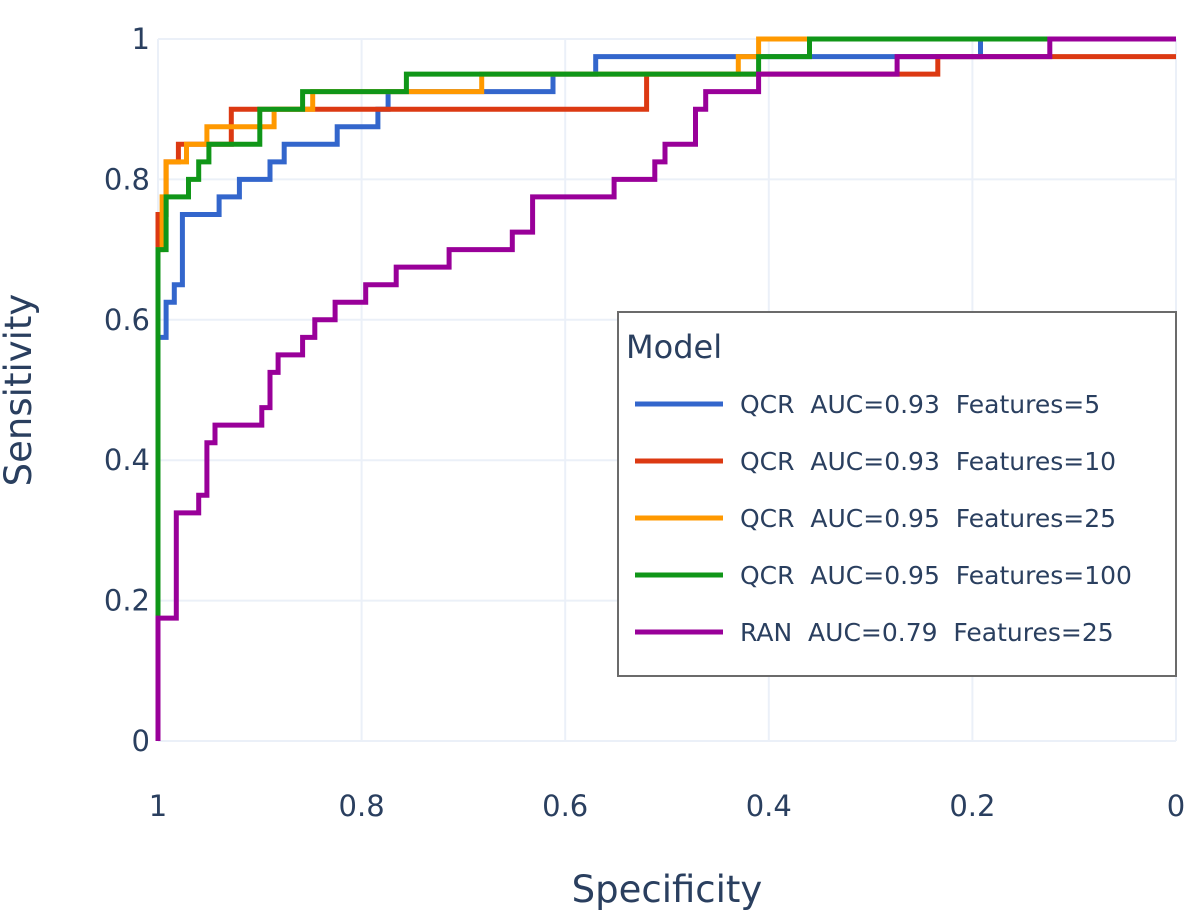 This screenshot has height=914, width=1186. Describe the element at coordinates (928, 461) in the screenshot. I see `legend-label: QCR AUC=0.93 Features=10` at that location.